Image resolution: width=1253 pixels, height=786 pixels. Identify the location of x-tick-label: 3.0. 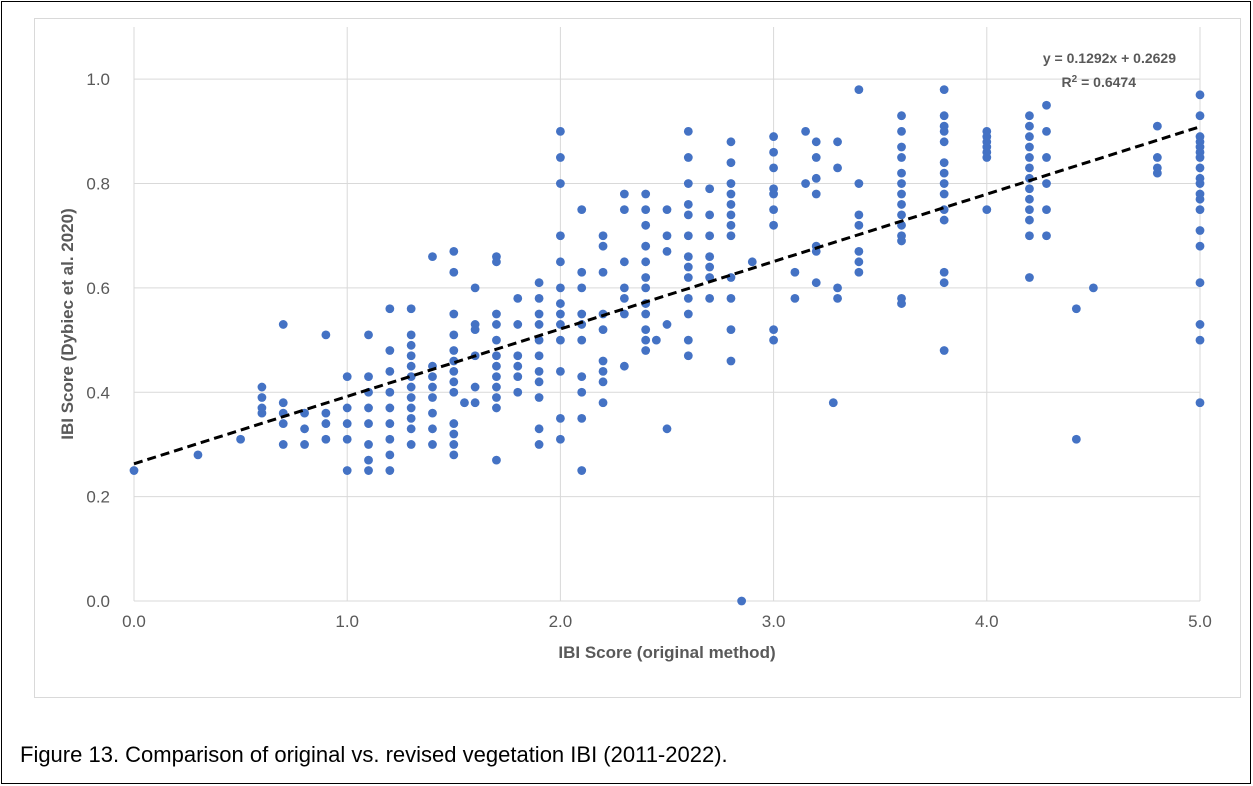
(774, 621).